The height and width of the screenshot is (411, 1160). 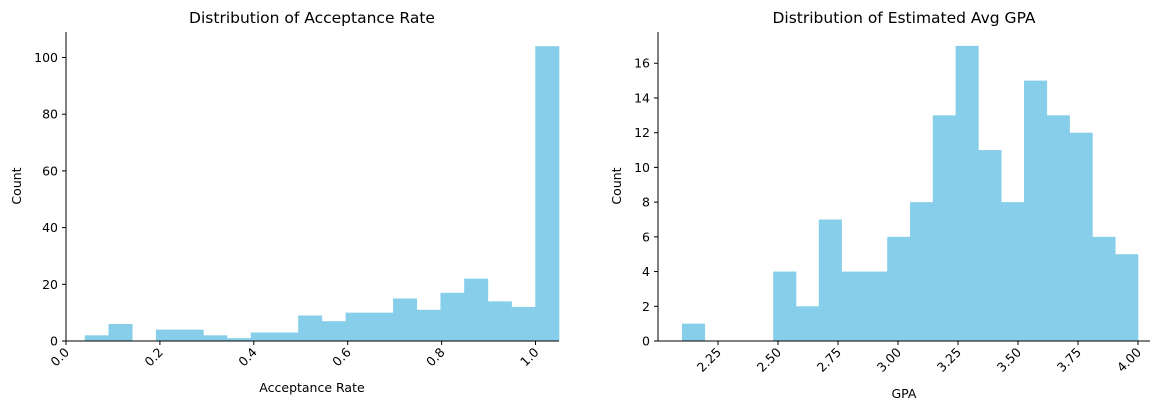 I want to click on y-tick-label: 40, so click(x=50, y=227).